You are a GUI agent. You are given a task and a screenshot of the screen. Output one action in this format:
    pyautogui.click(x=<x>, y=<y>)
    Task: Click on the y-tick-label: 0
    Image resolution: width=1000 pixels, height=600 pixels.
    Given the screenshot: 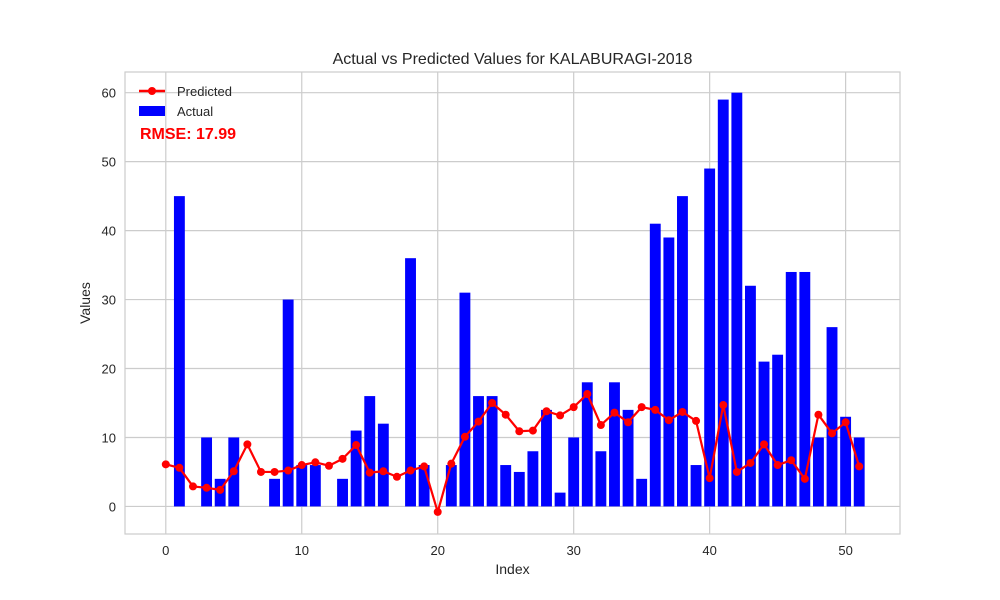 What is the action you would take?
    pyautogui.click(x=112, y=506)
    